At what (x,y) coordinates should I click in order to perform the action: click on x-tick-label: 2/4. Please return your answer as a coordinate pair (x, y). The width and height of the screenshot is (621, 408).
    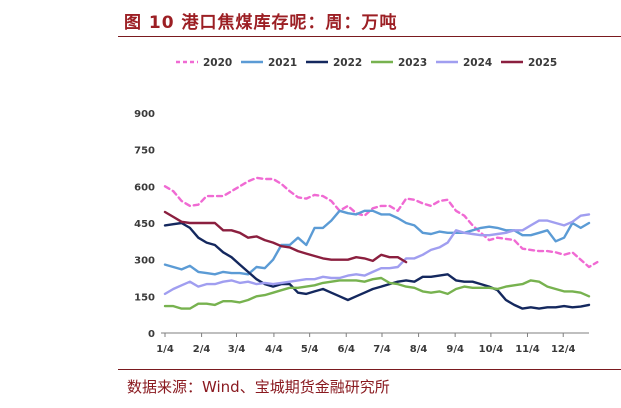
    Looking at the image, I should click on (202, 349).